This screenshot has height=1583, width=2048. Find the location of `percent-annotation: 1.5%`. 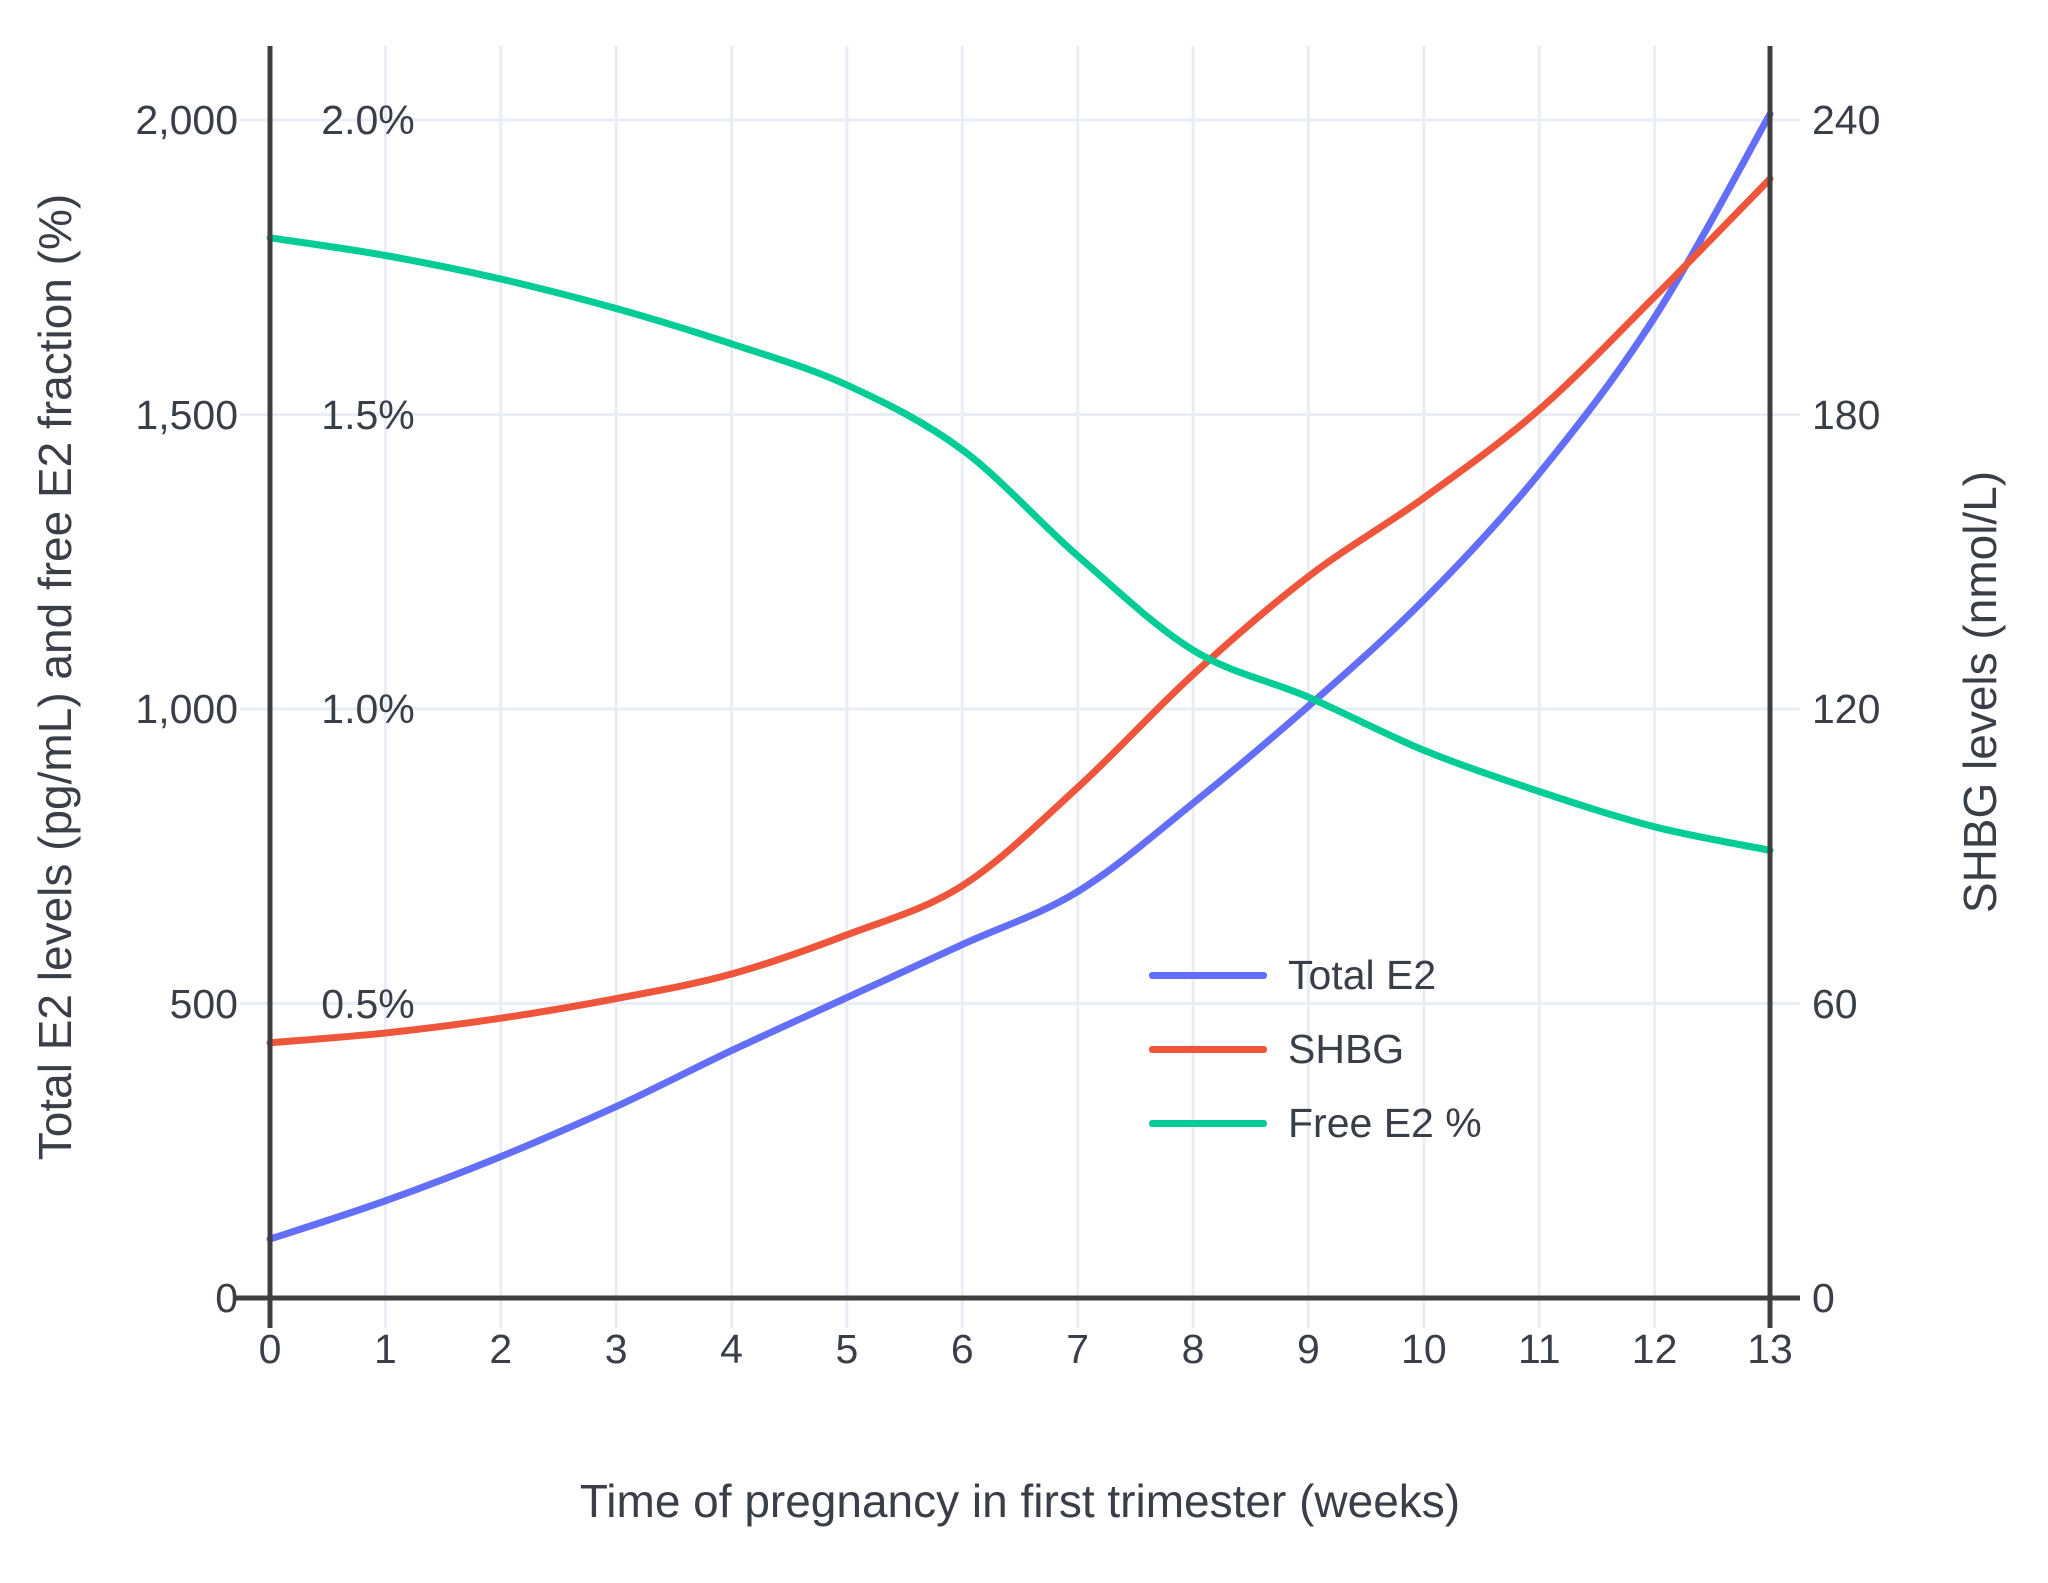

percent-annotation: 1.5% is located at coordinates (368, 414).